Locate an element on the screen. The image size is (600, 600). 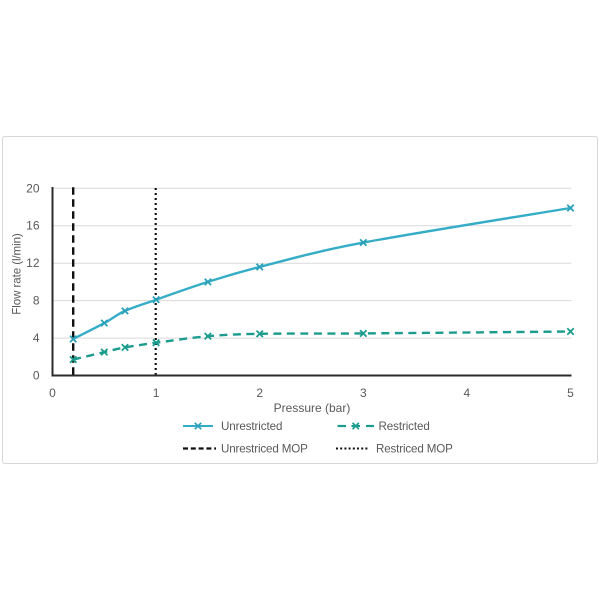
svg-text: 5 is located at coordinates (570, 393).